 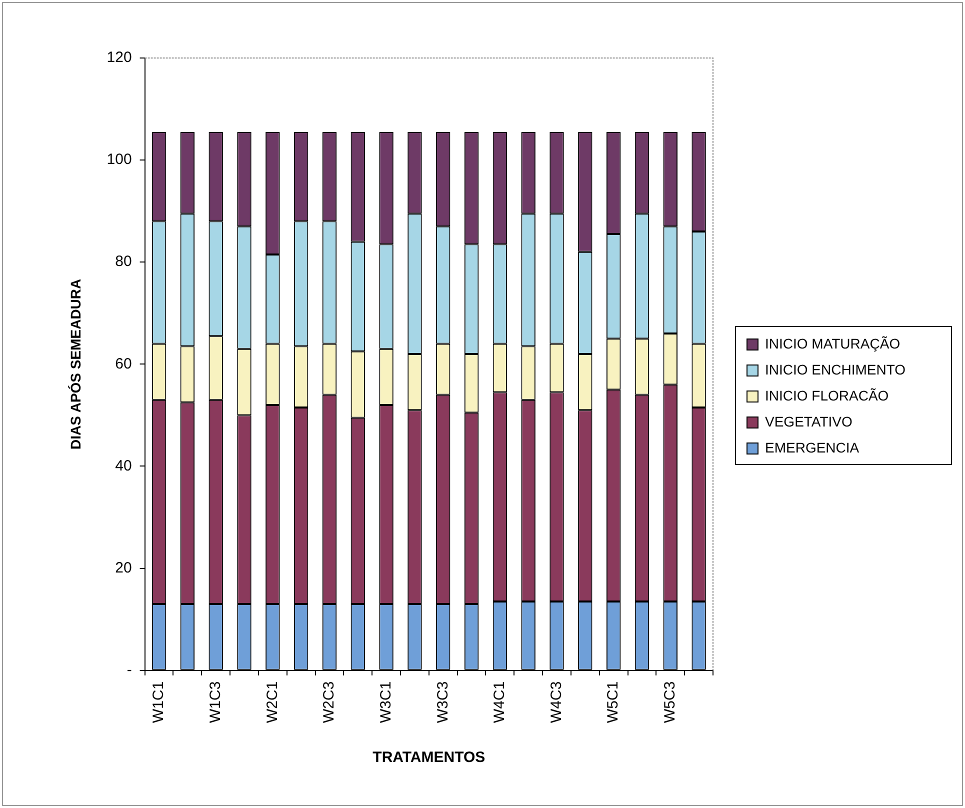 What do you see at coordinates (429, 757) in the screenshot?
I see `x-axis-title: TRATAMENTOS` at bounding box center [429, 757].